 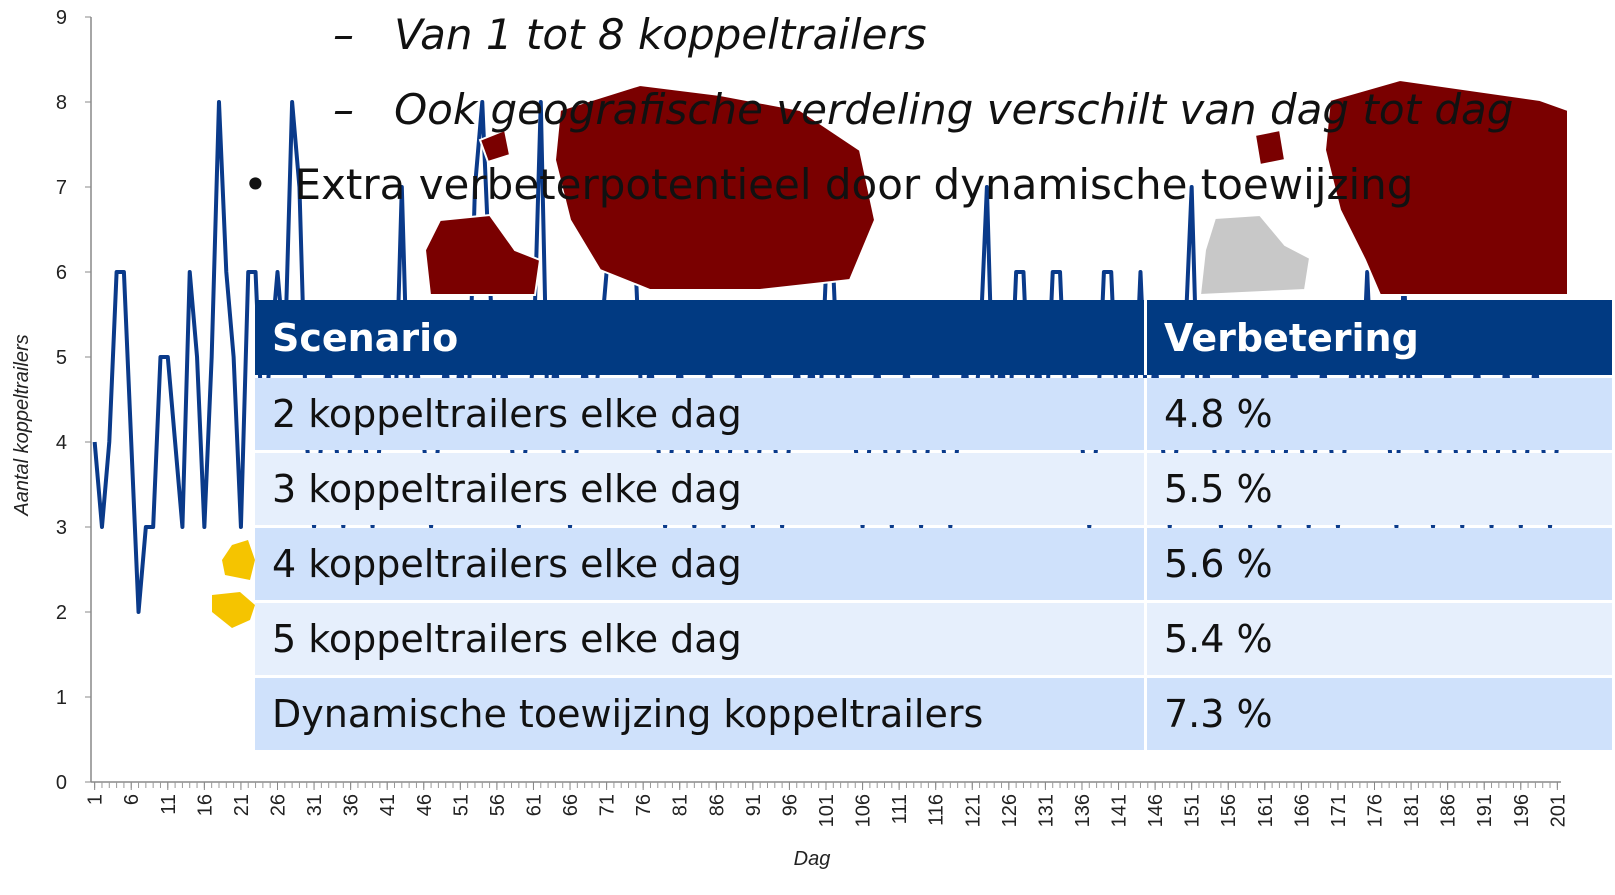 What do you see at coordinates (1381, 489) in the screenshot?
I see `cell: 5.5 %` at bounding box center [1381, 489].